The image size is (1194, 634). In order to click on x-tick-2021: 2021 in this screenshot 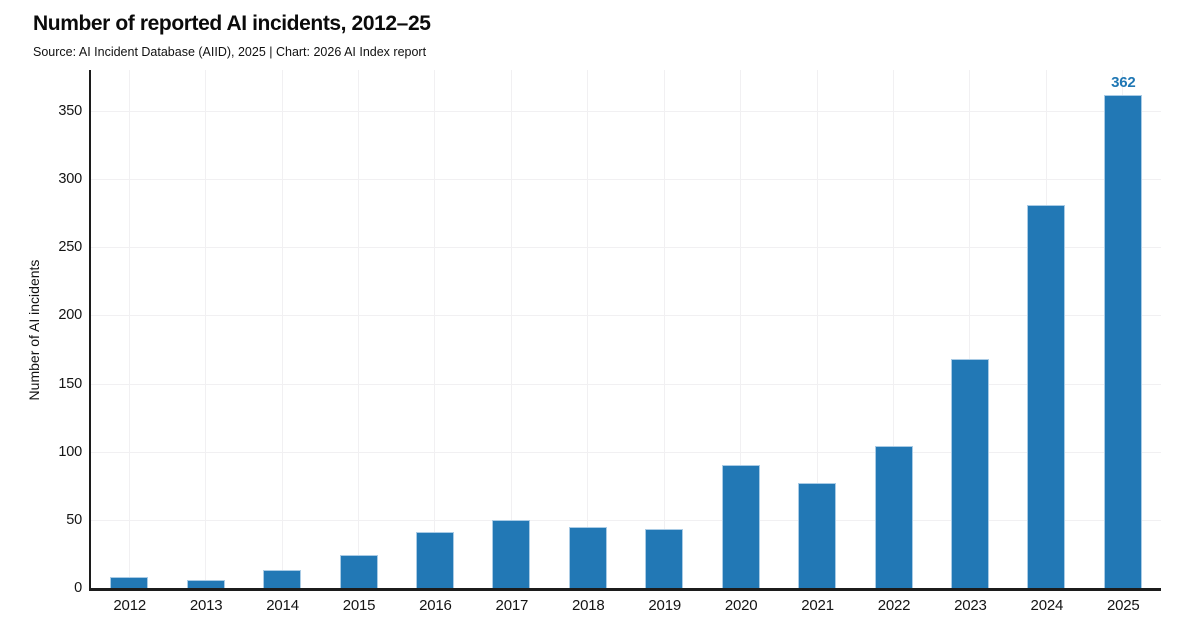, I will do `click(817, 605)`.